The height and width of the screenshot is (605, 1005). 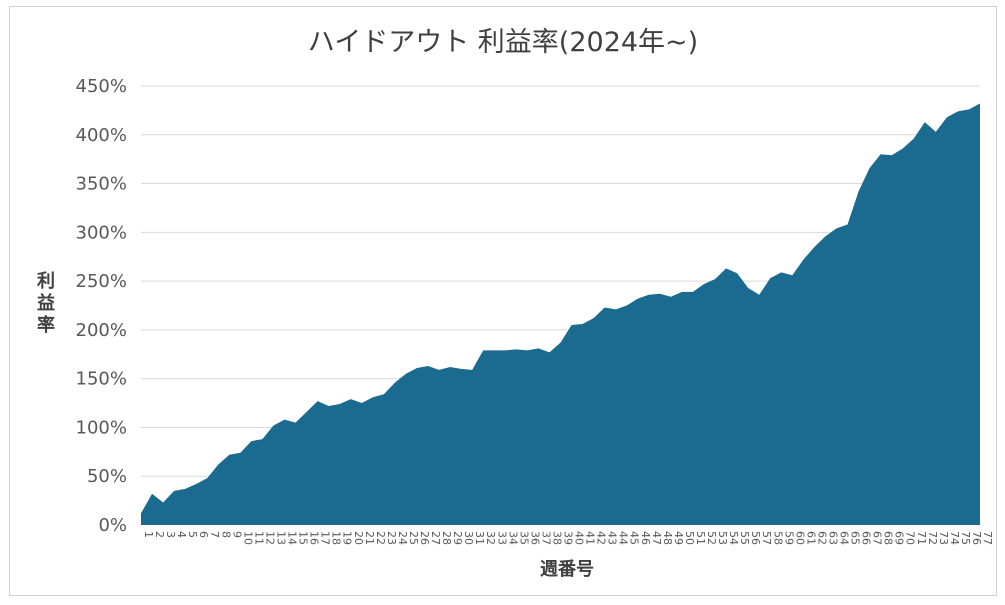 I want to click on x-tick-label: 13, so click(x=280, y=538).